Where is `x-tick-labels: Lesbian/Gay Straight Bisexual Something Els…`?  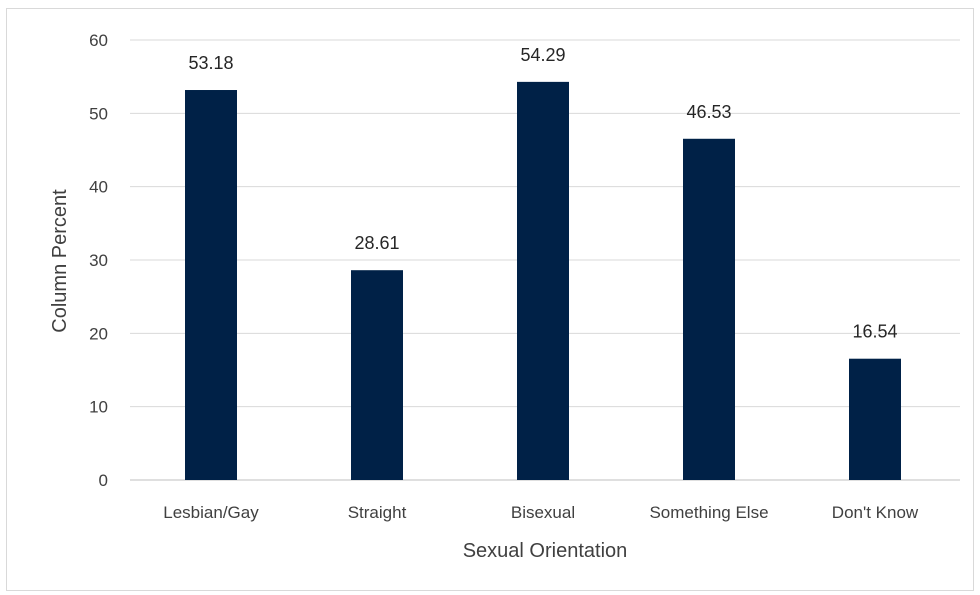 x-tick-labels: Lesbian/Gay Straight Bisexual Something Els… is located at coordinates (541, 512).